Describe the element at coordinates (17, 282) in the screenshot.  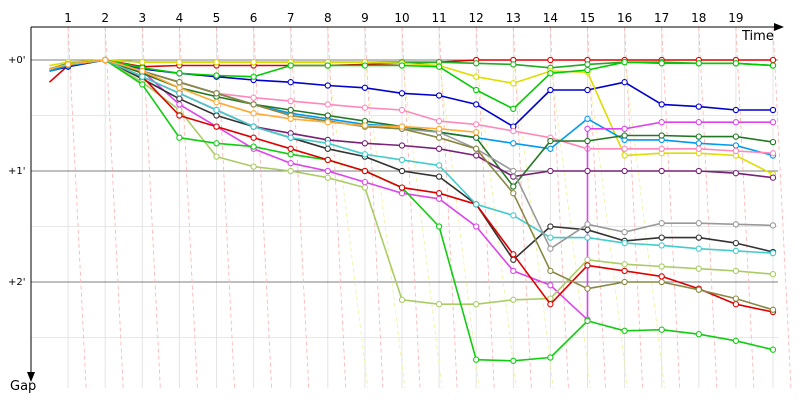
I see `y-tick-label: +2'` at that location.